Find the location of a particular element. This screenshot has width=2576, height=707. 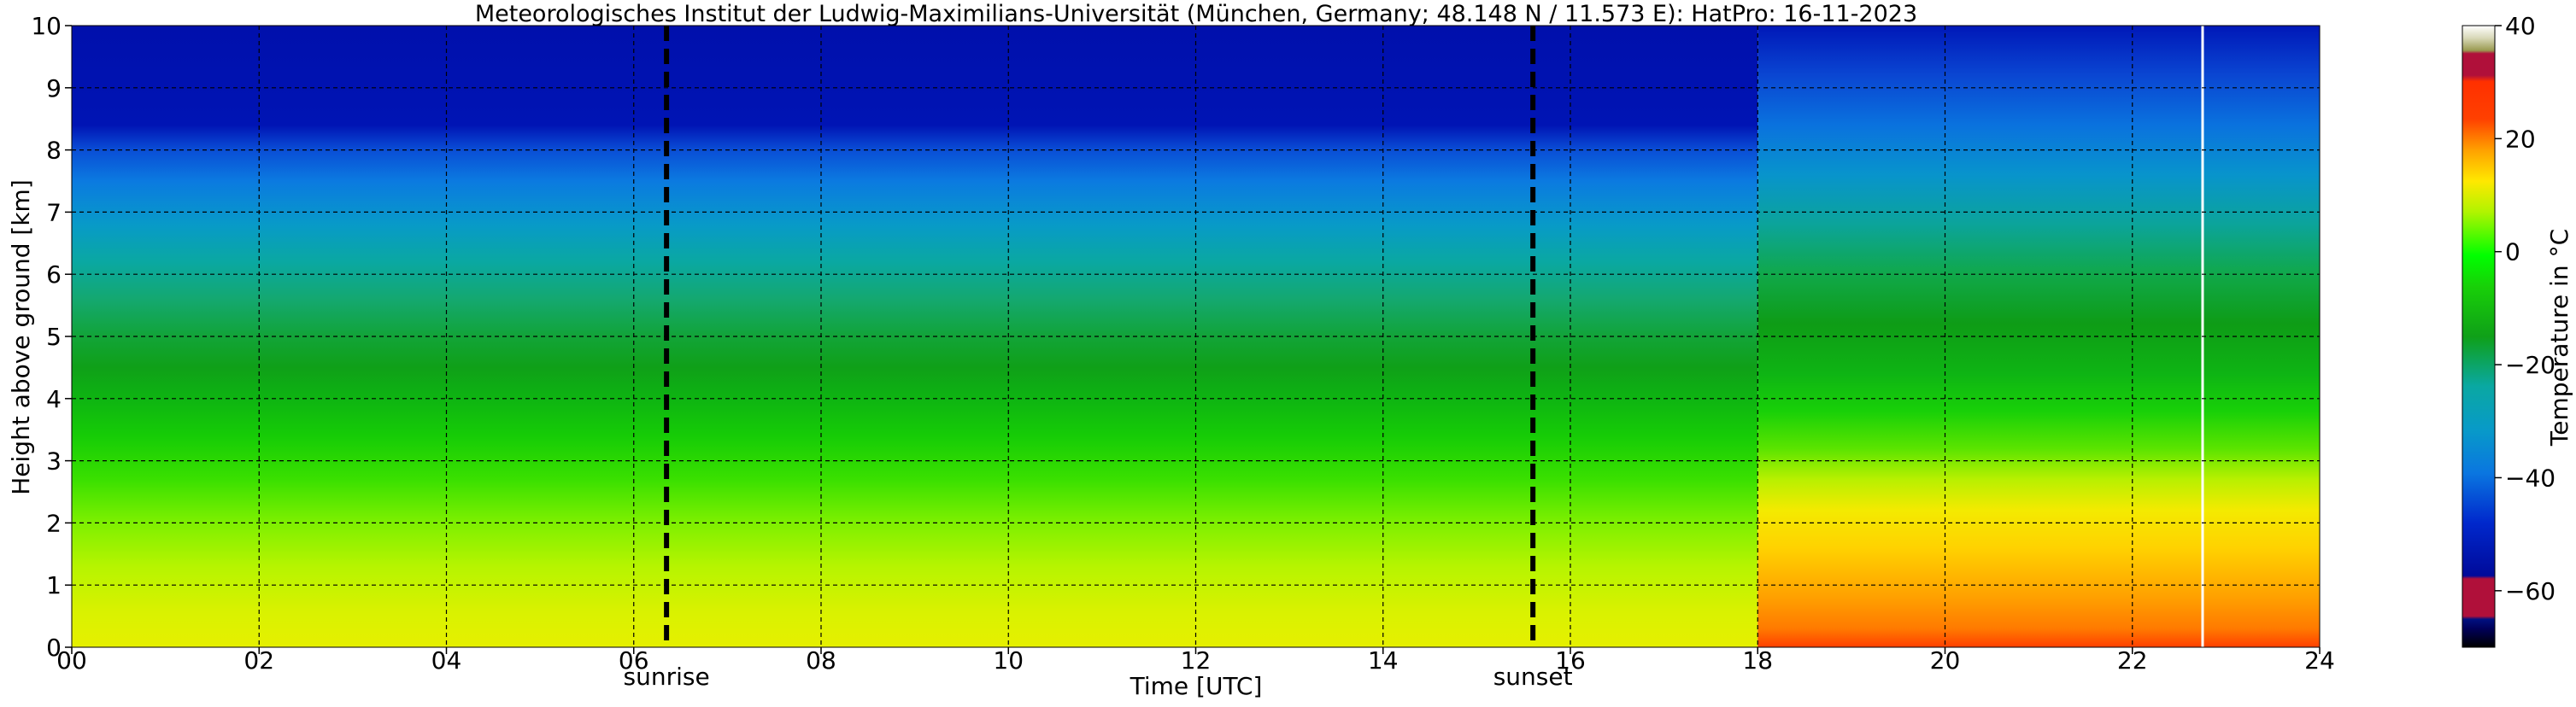

y-tick-label: 4 is located at coordinates (54, 399).